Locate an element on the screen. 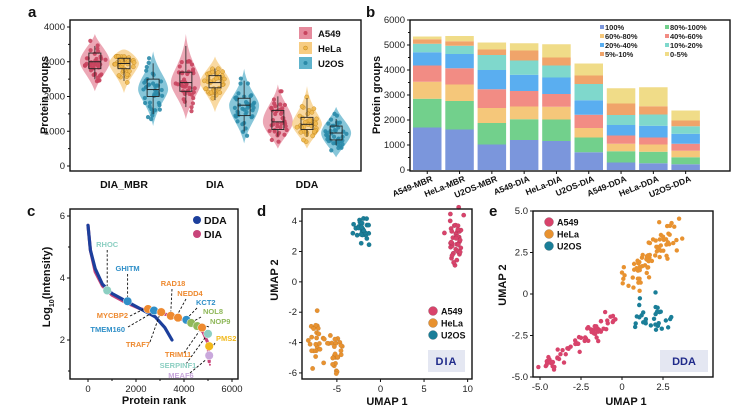 This screenshot has width=746, height=420. panel-a-ytick-label: 2000 is located at coordinates (54, 97).